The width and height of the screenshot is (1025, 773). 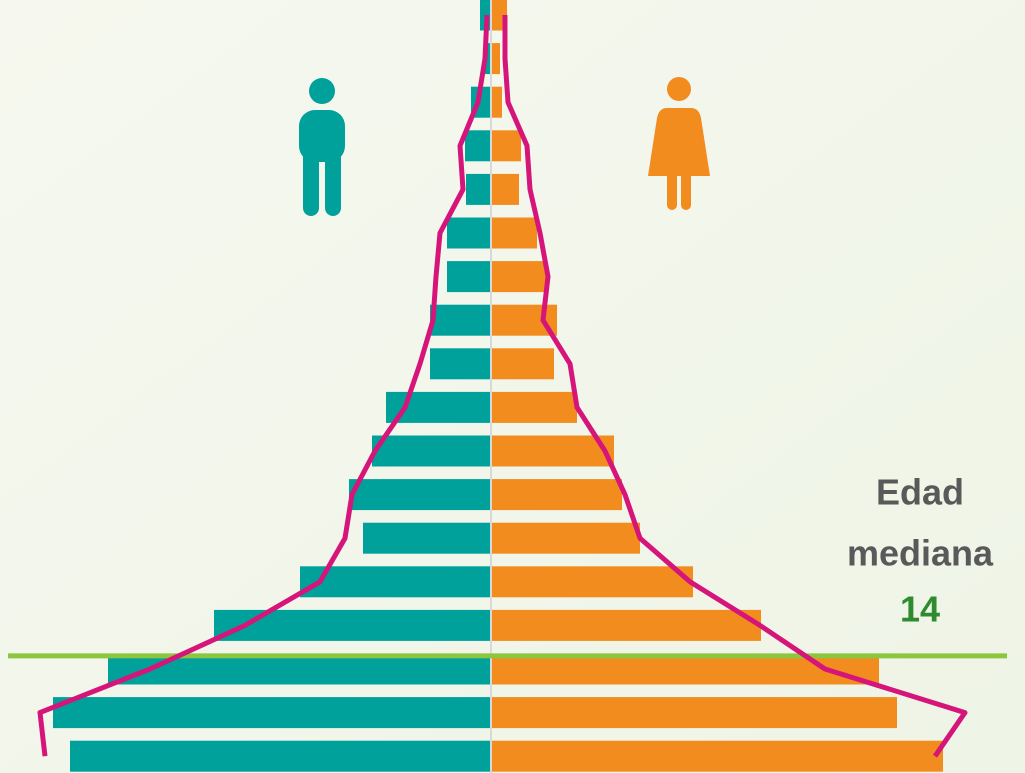 I want to click on female-icon, so click(x=679, y=143).